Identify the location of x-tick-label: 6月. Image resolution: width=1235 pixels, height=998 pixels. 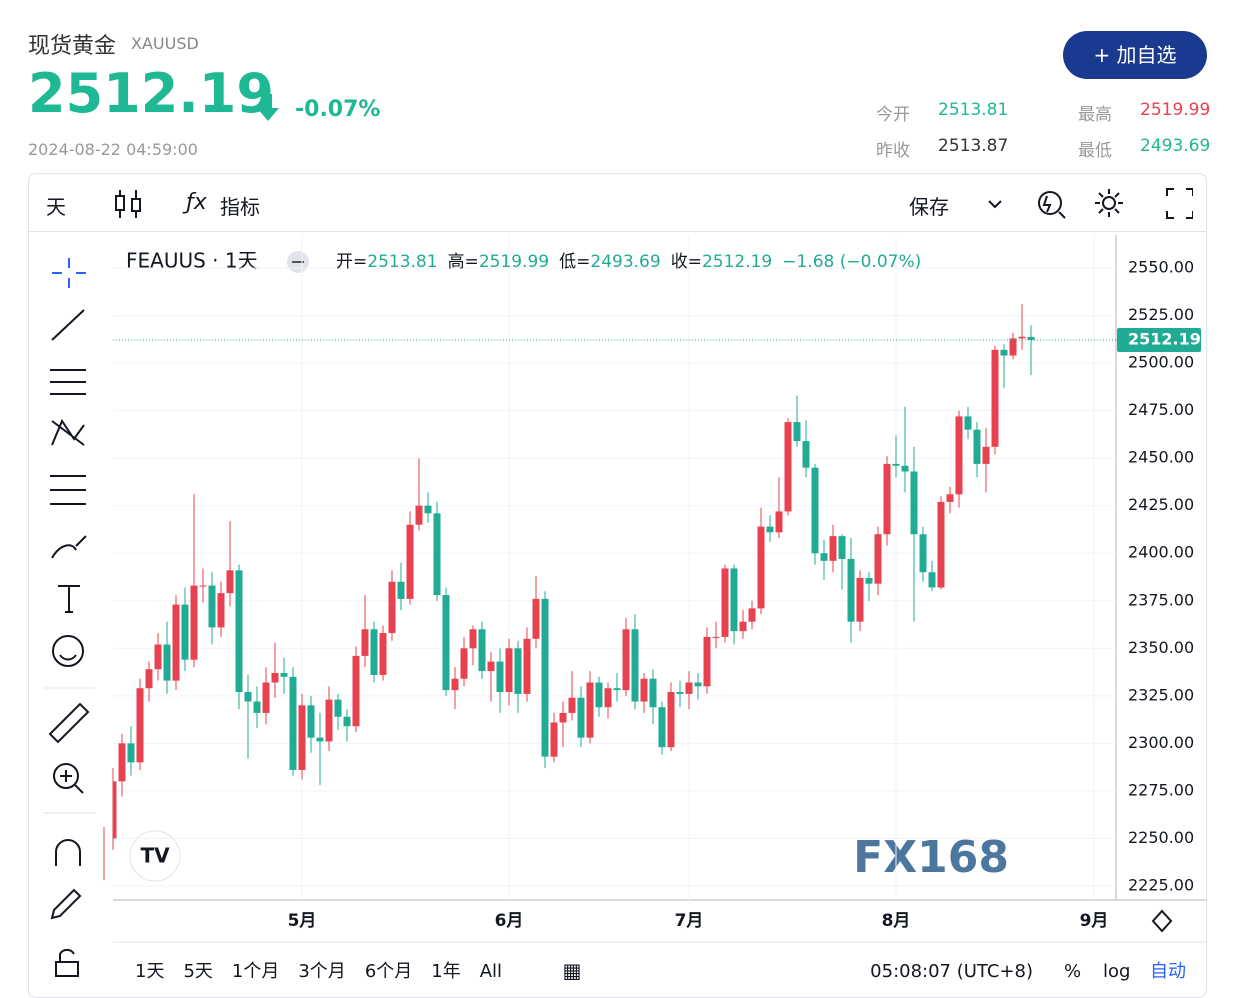
(509, 921).